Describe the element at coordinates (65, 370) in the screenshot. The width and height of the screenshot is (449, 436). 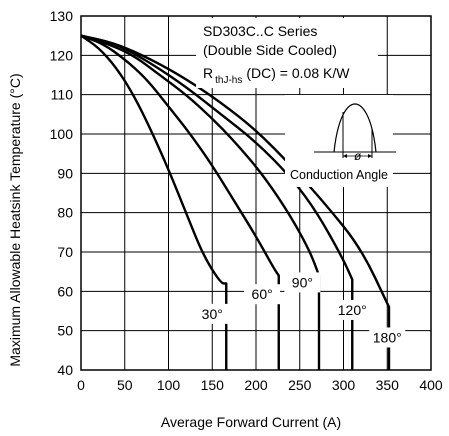
I see `y-tick-label: 40` at that location.